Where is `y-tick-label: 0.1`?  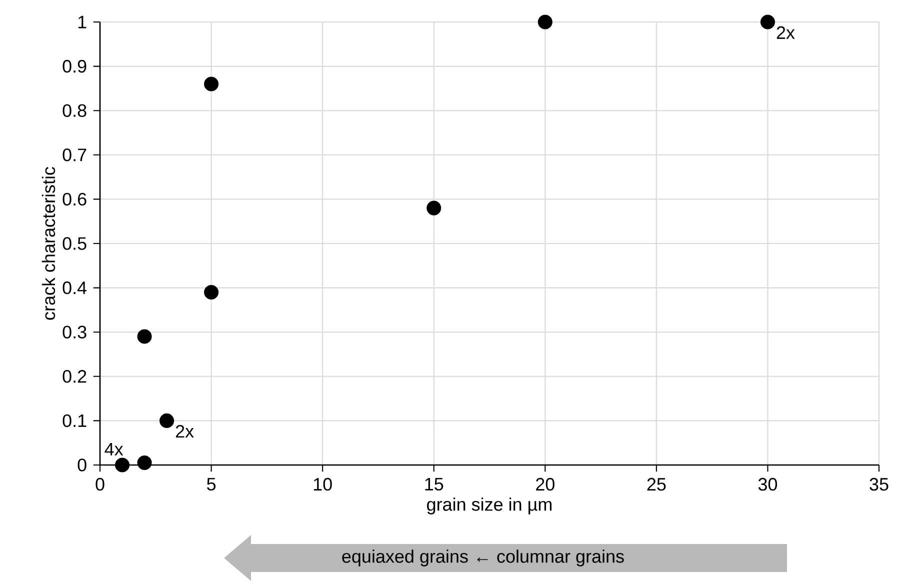 y-tick-label: 0.1 is located at coordinates (74, 421).